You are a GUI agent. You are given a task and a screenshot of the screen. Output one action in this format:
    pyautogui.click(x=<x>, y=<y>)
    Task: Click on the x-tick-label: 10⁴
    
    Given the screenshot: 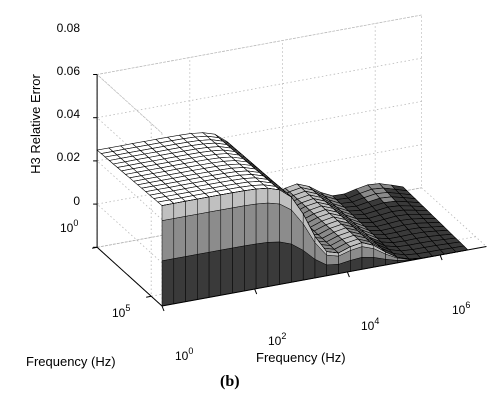 What is the action you would take?
    pyautogui.click(x=370, y=324)
    